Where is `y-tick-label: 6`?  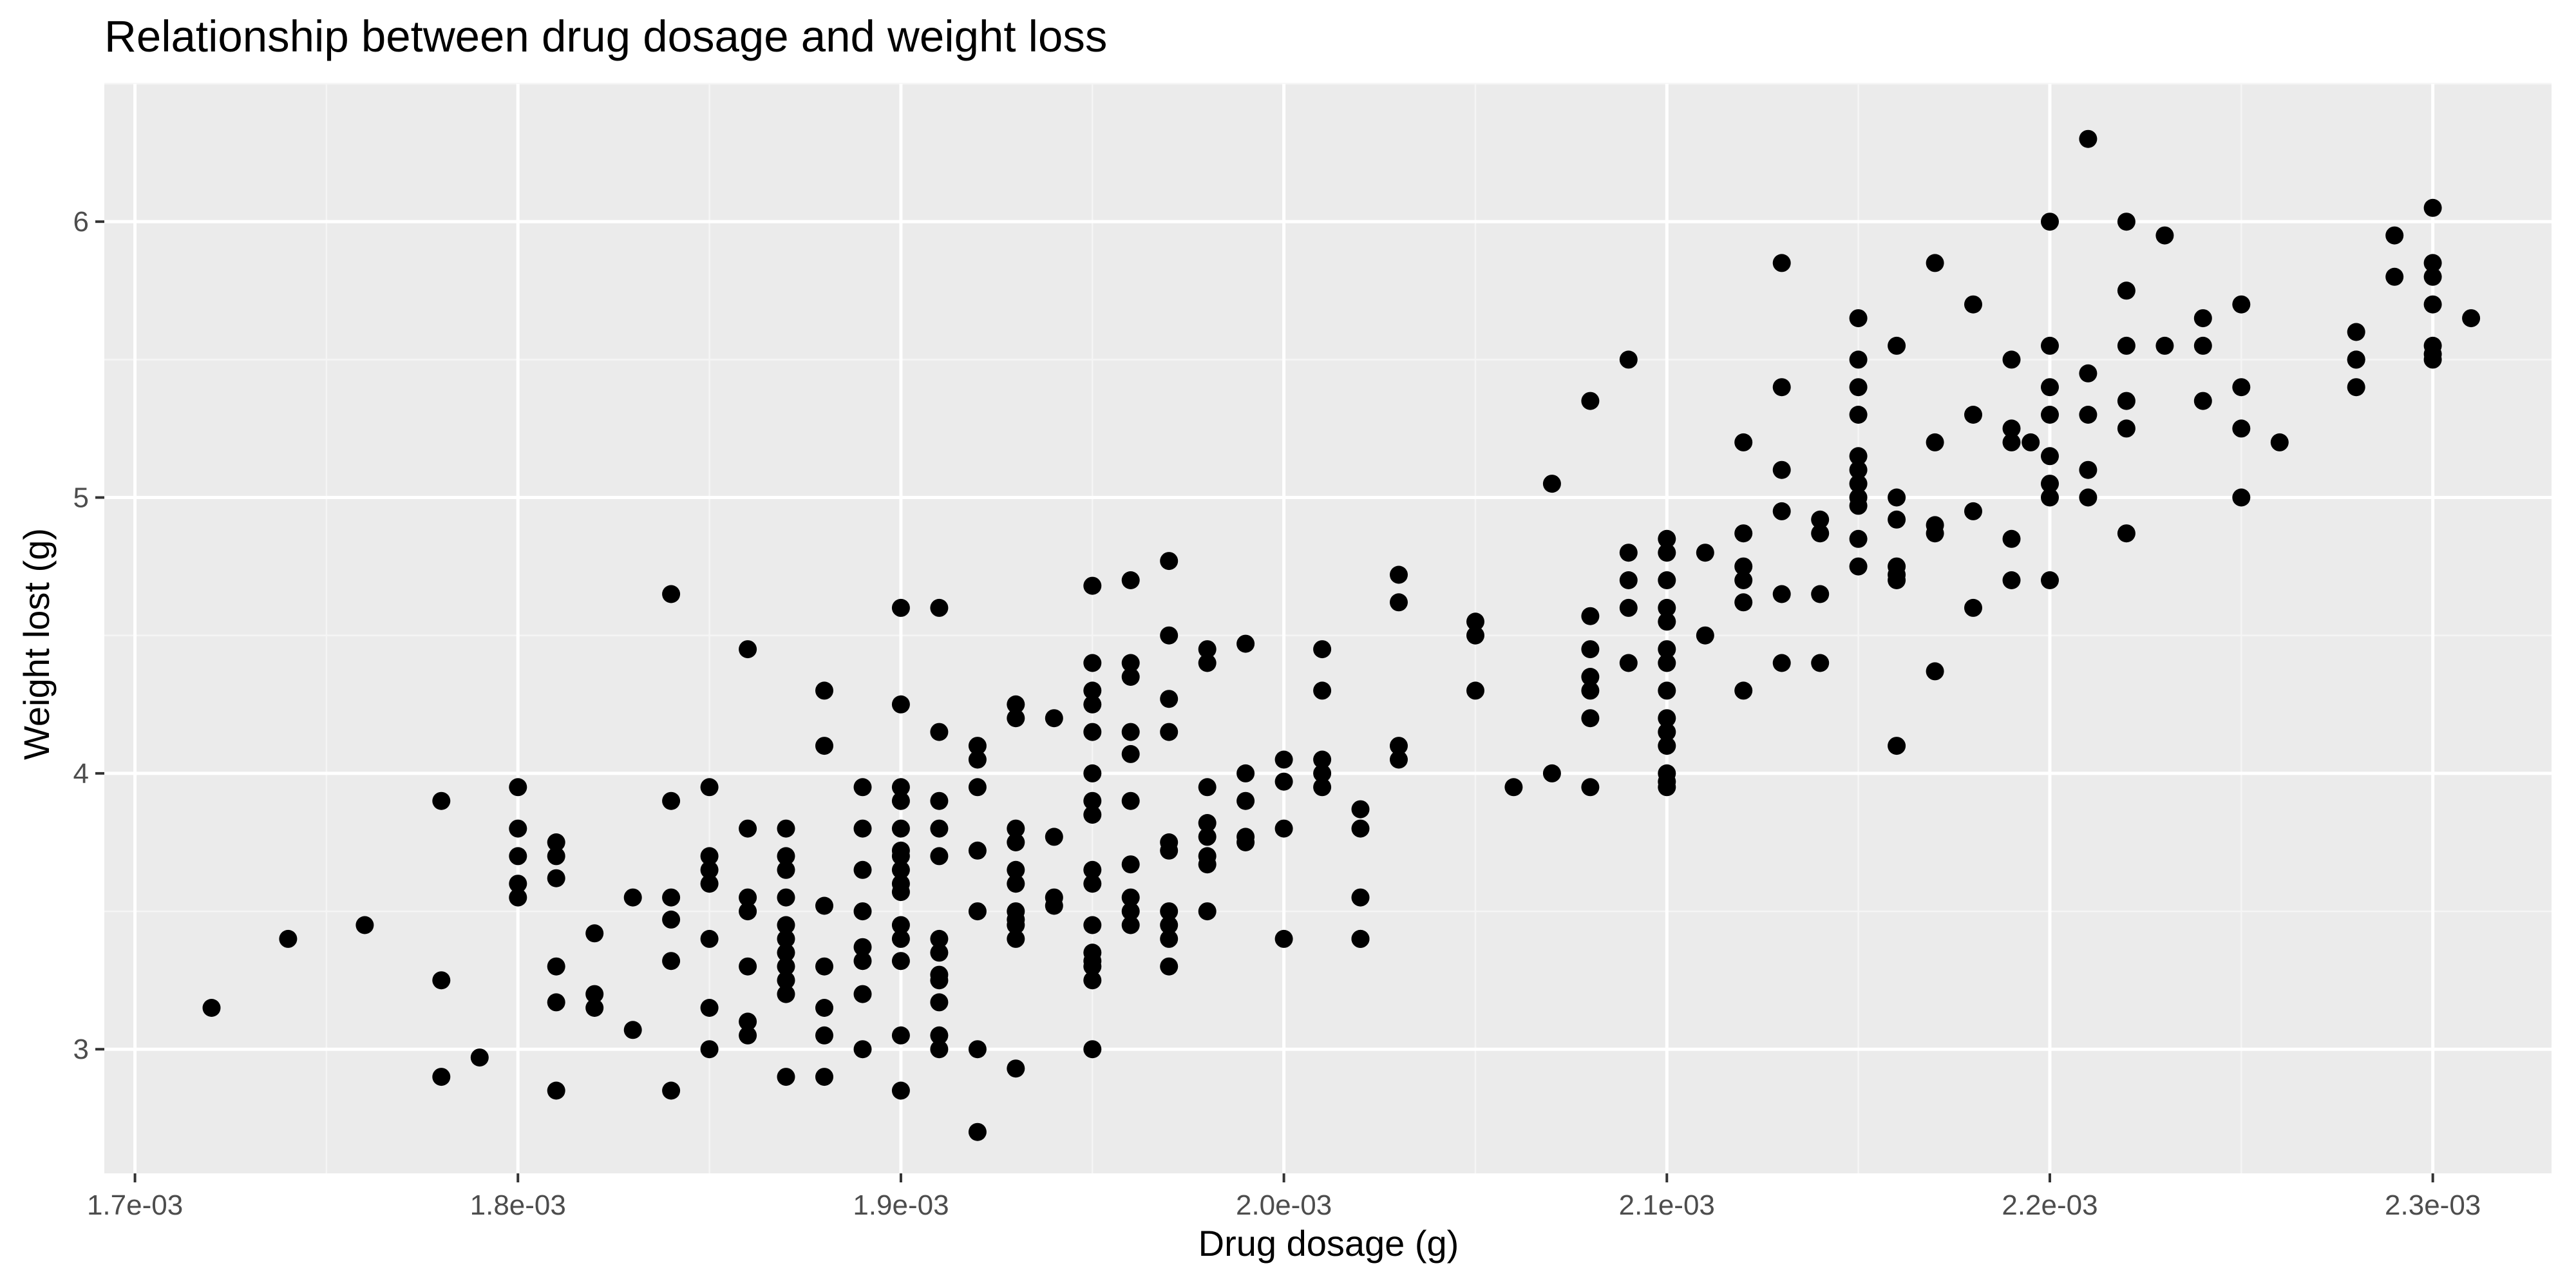 y-tick-label: 6 is located at coordinates (81, 222).